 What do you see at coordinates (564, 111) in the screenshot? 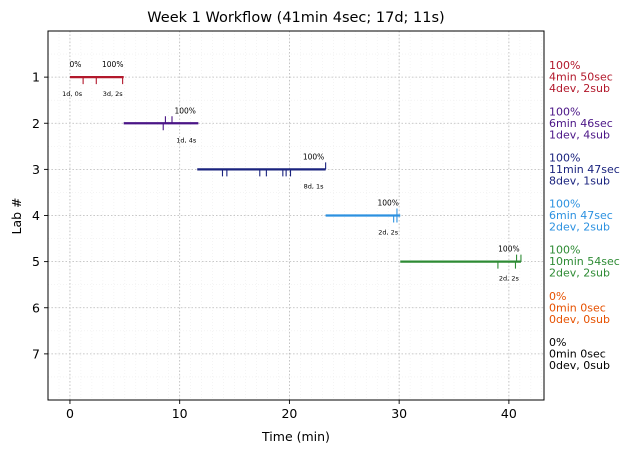
I see `lab-2-summary-line: 100%` at bounding box center [564, 111].